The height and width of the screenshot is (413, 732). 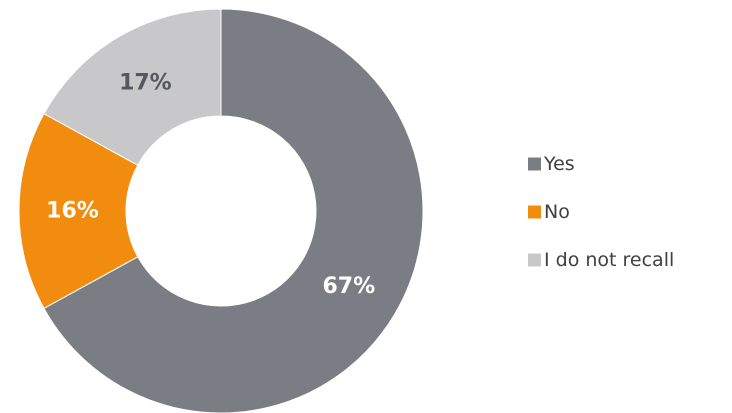 I want to click on legend-swatch-yes, so click(x=534, y=164).